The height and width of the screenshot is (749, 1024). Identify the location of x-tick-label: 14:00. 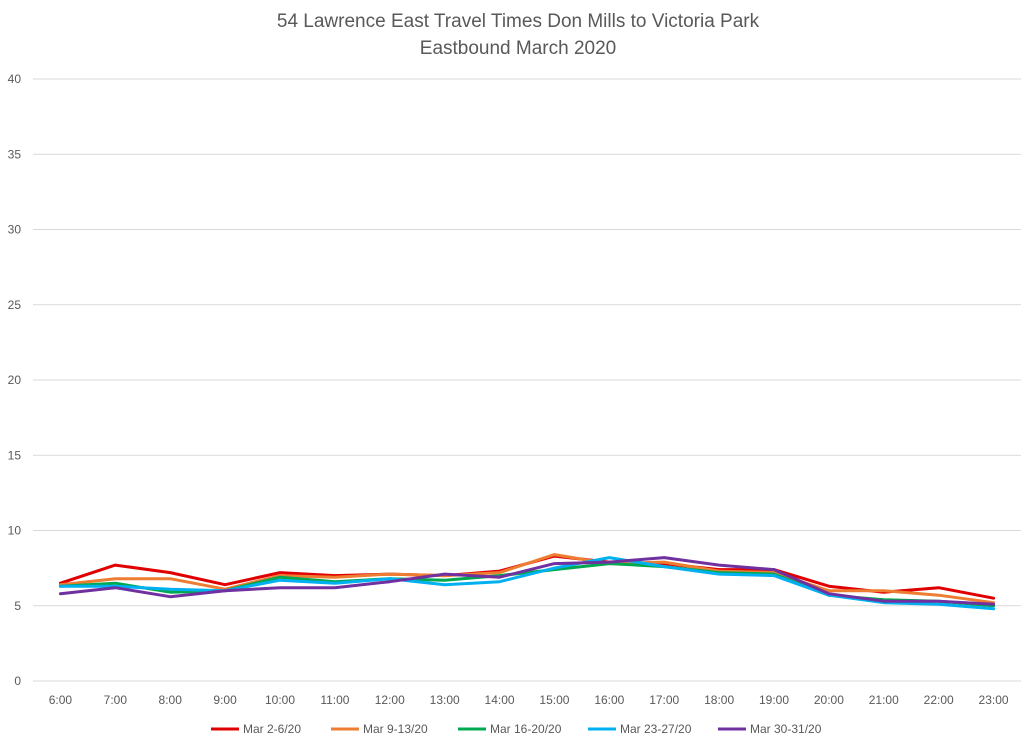
(500, 700).